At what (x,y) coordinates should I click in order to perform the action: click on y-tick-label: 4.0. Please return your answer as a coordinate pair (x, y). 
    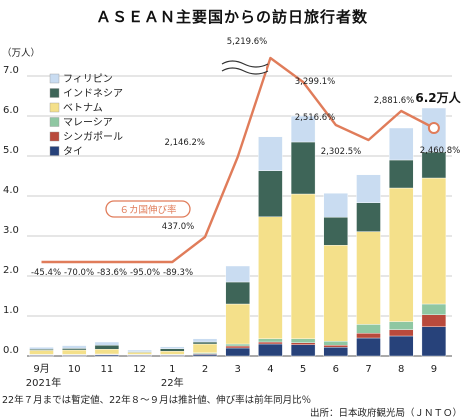
    Looking at the image, I should click on (11, 190).